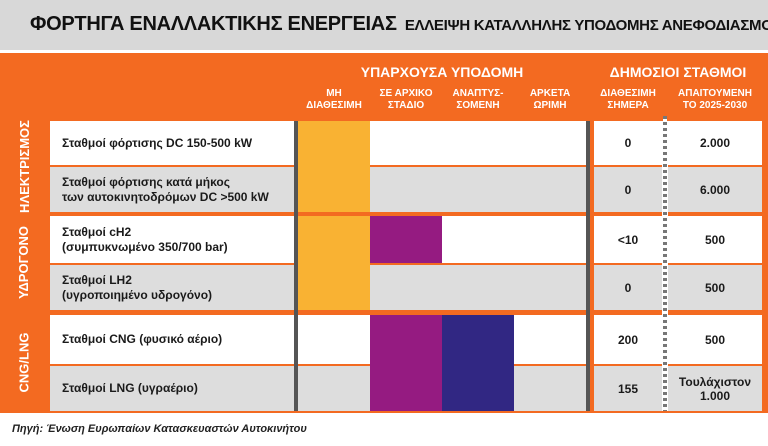 Image resolution: width=768 pixels, height=446 pixels. What do you see at coordinates (157, 142) in the screenshot?
I see `row-label: Σταθμοί φόρτισης DC 150-500 kW` at bounding box center [157, 142].